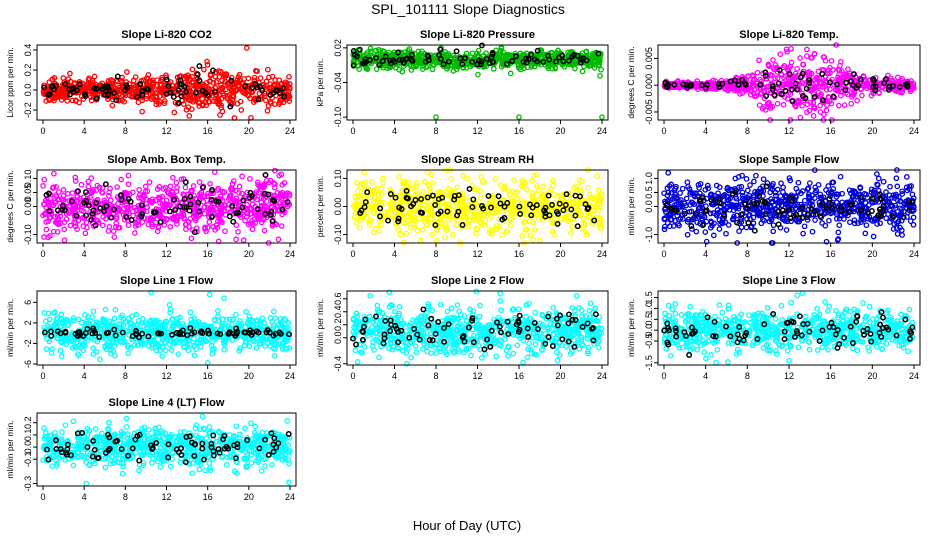  I want to click on y-axis-label: Licor ppm per min., so click(10, 82).